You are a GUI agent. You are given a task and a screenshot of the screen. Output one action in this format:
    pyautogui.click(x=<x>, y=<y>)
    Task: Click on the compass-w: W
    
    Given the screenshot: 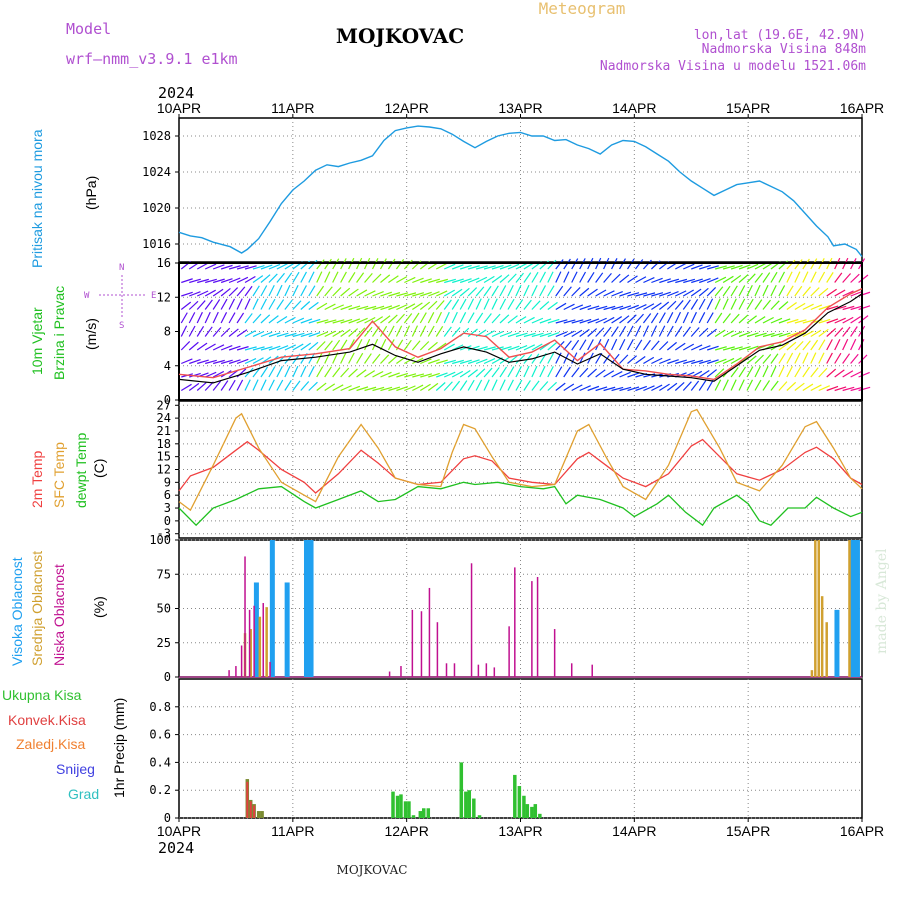 What is the action you would take?
    pyautogui.click(x=87, y=296)
    